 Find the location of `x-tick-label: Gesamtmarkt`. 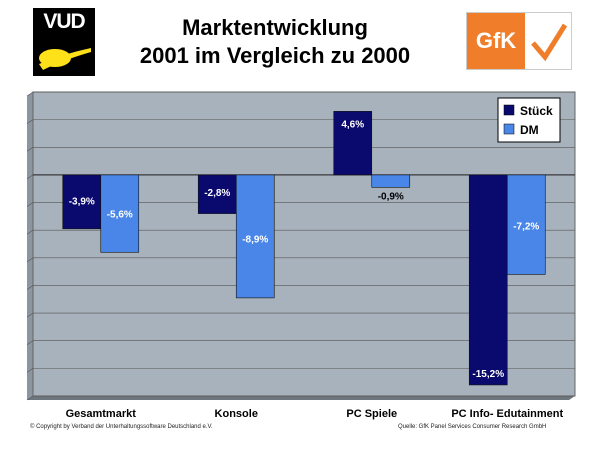

x-tick-label: Gesamtmarkt is located at coordinates (101, 414).